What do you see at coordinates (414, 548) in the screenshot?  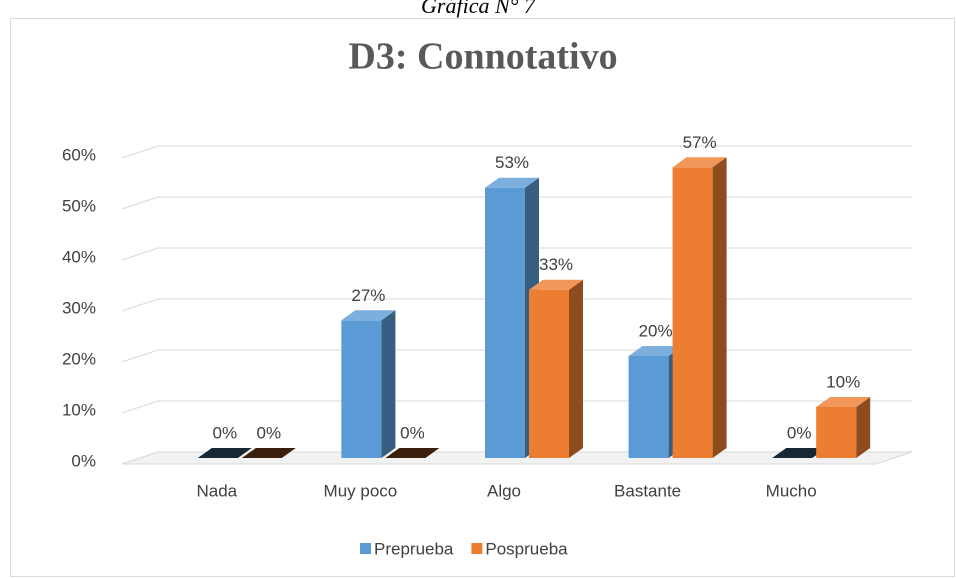 I see `legend-label: Preprueba` at bounding box center [414, 548].